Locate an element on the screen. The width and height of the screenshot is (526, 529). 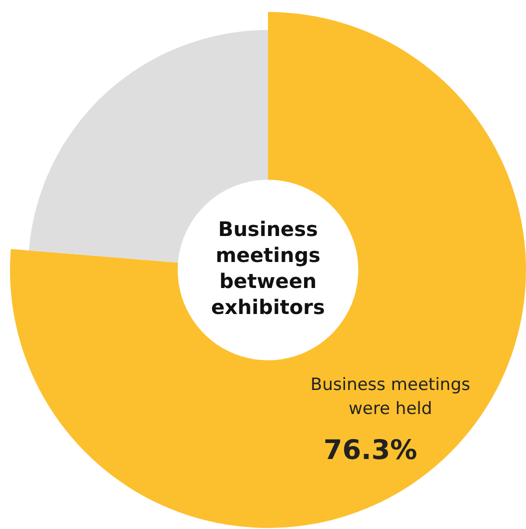
slice-label: Business meetings were held is located at coordinates (390, 397).